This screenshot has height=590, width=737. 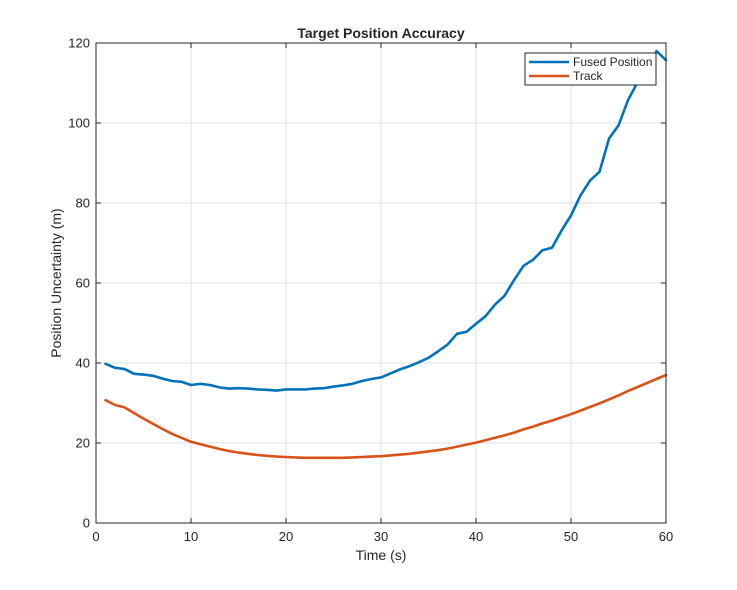 What do you see at coordinates (612, 62) in the screenshot?
I see `legend-label-fused-position: Fused Position` at bounding box center [612, 62].